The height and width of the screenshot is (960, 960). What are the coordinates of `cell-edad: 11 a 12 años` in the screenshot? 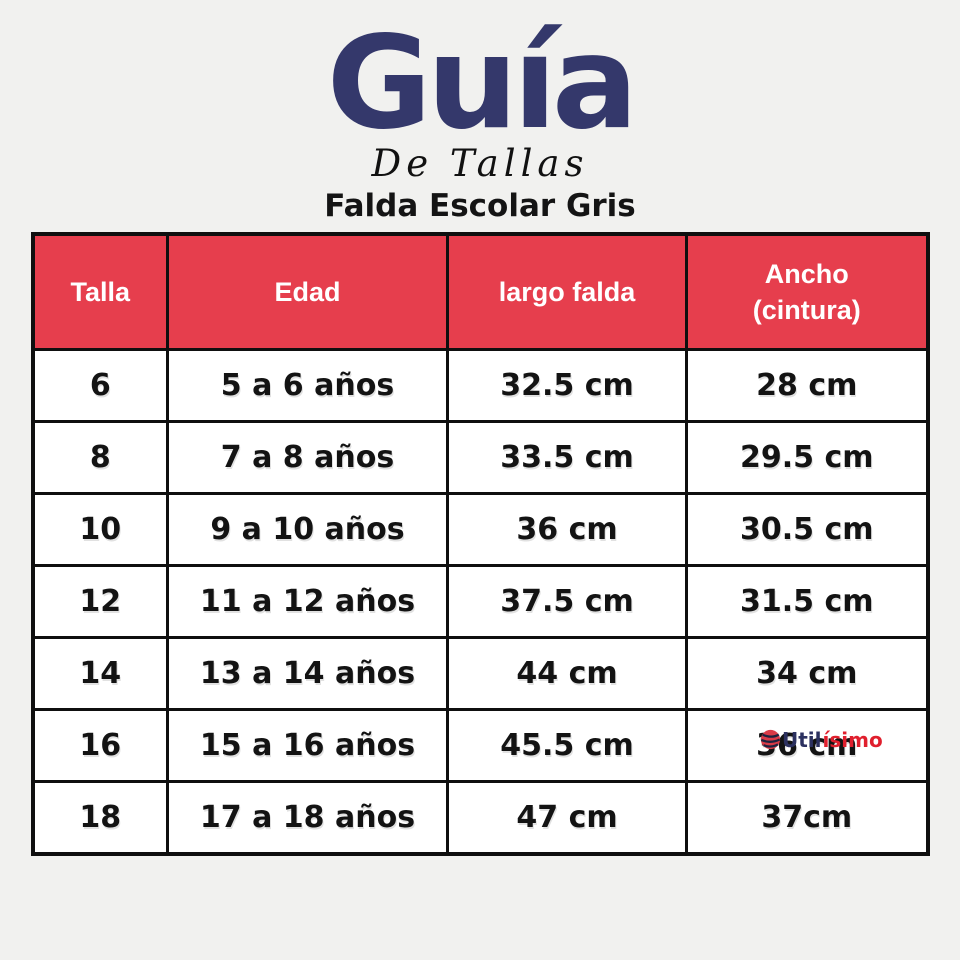 It's located at (307, 602).